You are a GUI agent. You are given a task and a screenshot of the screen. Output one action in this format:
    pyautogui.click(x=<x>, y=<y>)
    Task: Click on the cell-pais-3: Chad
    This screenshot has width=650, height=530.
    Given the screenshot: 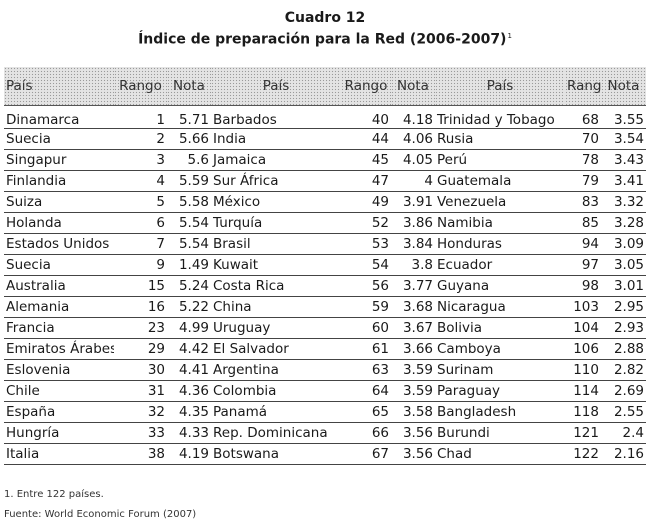 What is the action you would take?
    pyautogui.click(x=500, y=454)
    